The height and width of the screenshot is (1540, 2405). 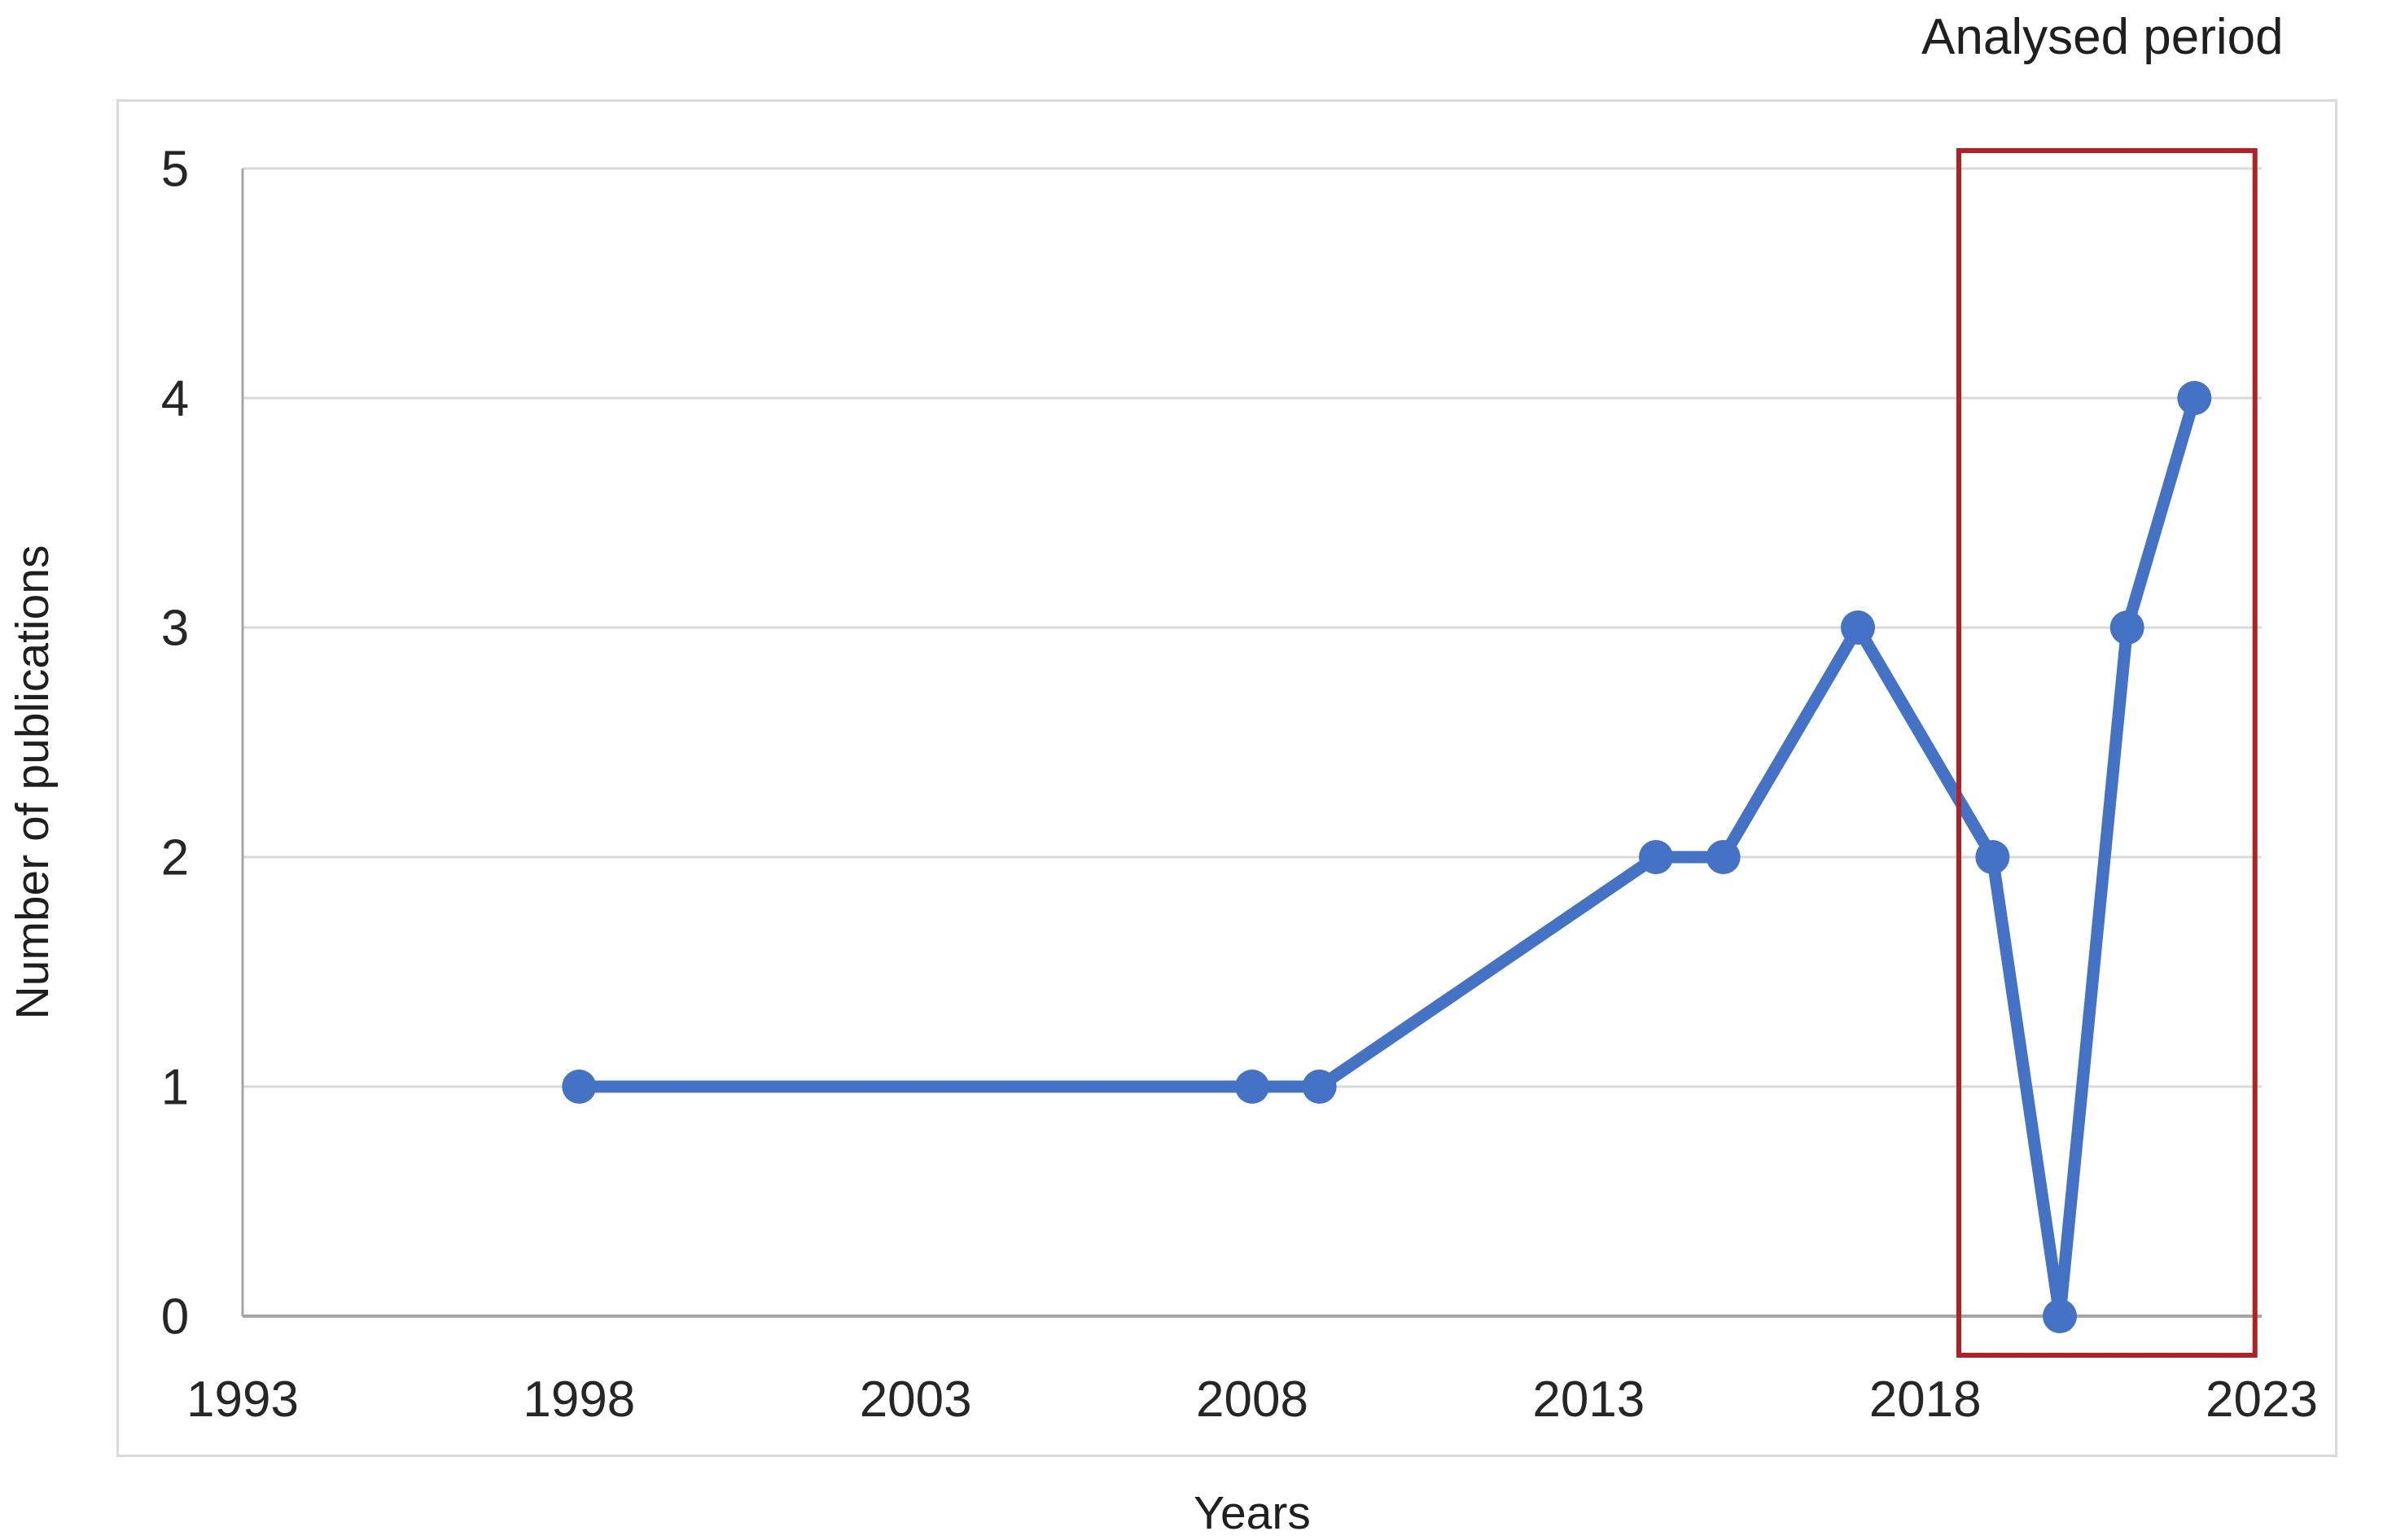 What do you see at coordinates (1992, 857) in the screenshot?
I see `data-point-2019` at bounding box center [1992, 857].